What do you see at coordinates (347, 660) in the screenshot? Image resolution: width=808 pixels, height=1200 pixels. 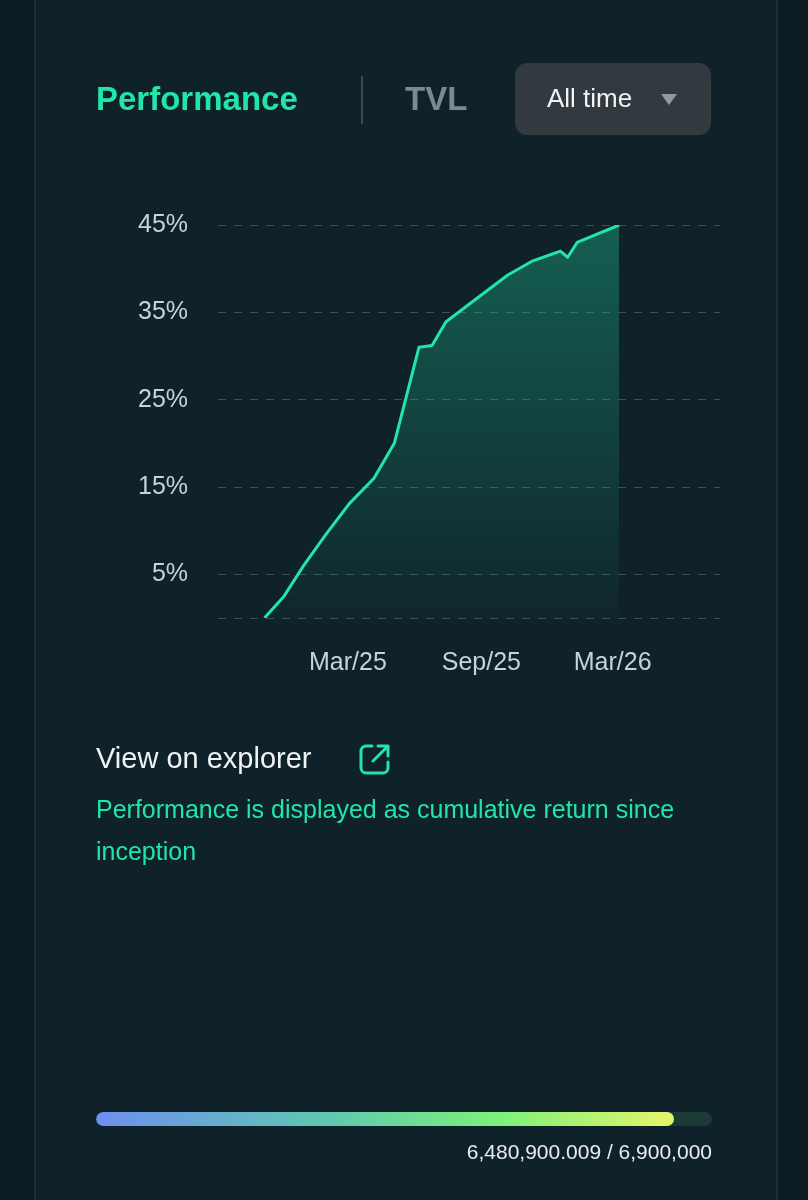 I see `x-tick-label: Mar/25` at bounding box center [347, 660].